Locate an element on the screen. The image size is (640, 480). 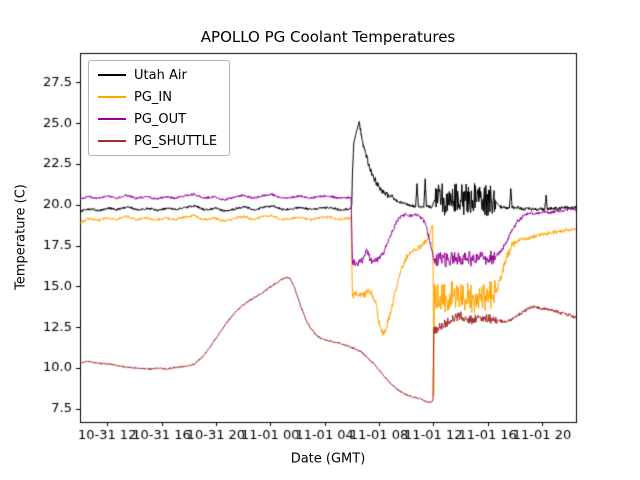
legend: Utah Air PG_IN PG_OUT PG_SHUTTLE is located at coordinates (159, 108).